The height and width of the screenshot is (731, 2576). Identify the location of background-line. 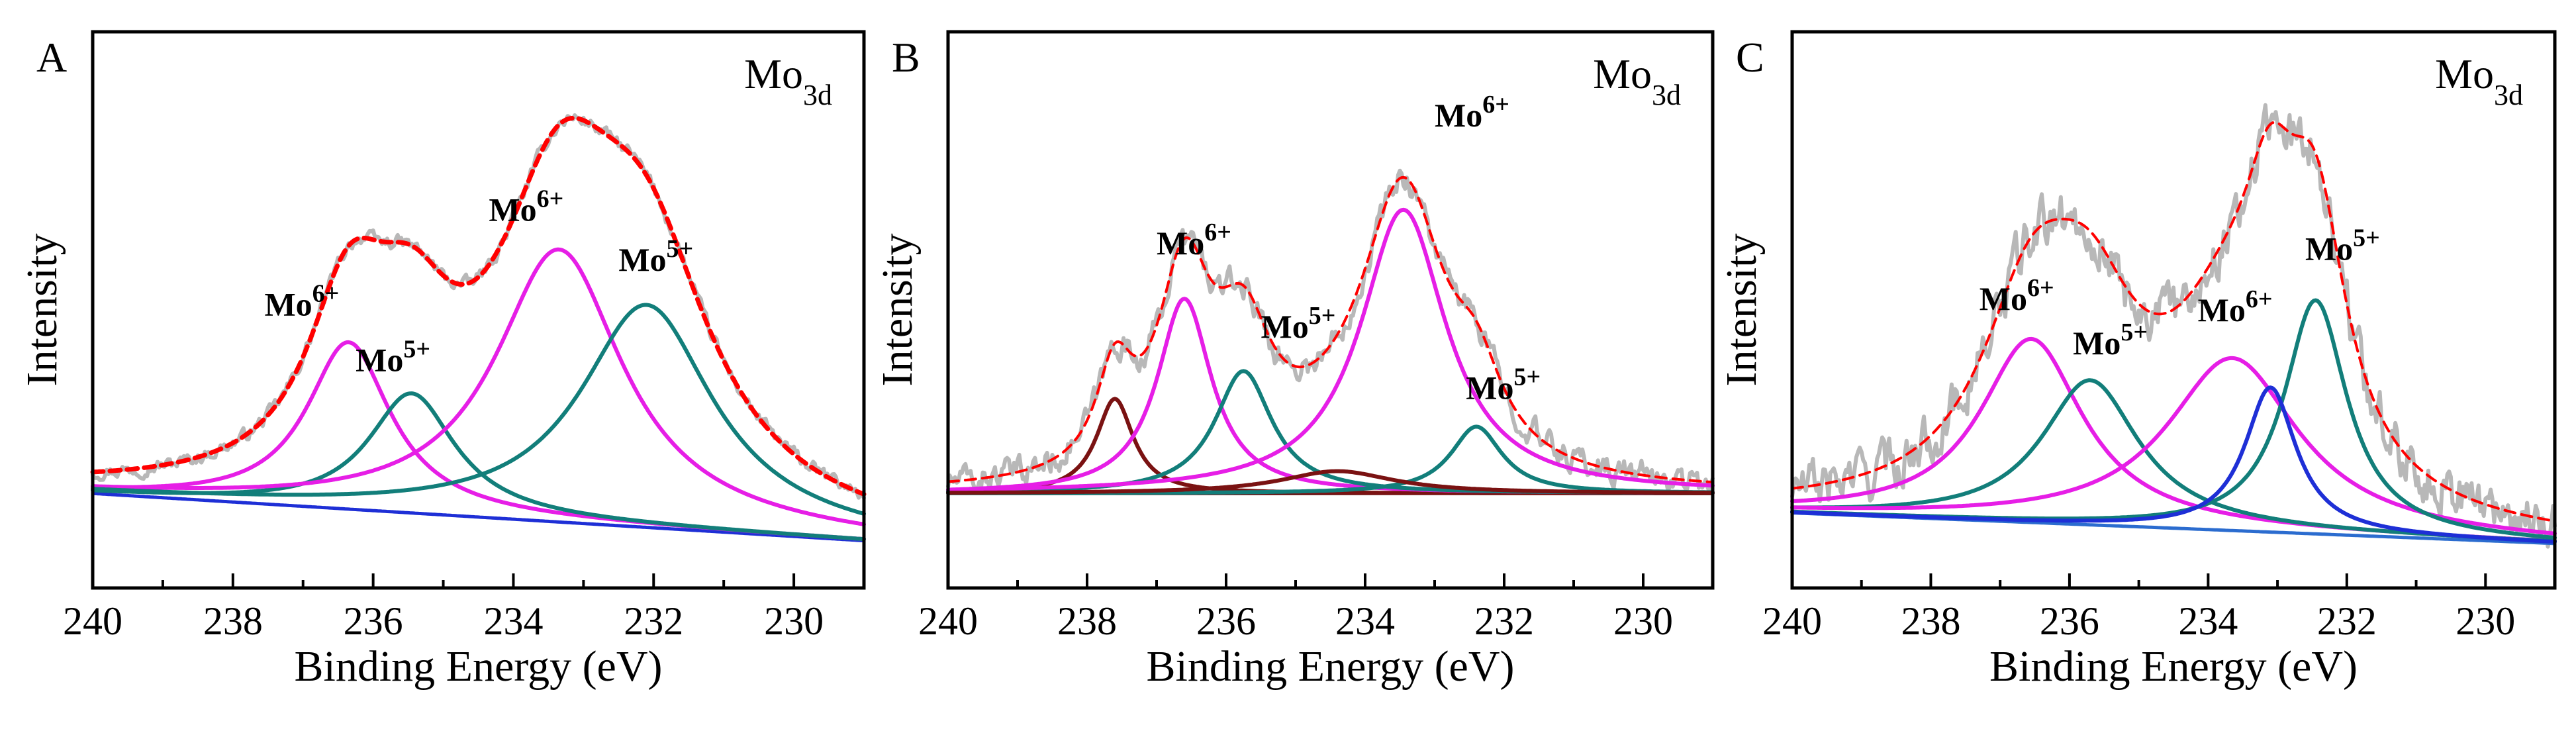
(478, 517).